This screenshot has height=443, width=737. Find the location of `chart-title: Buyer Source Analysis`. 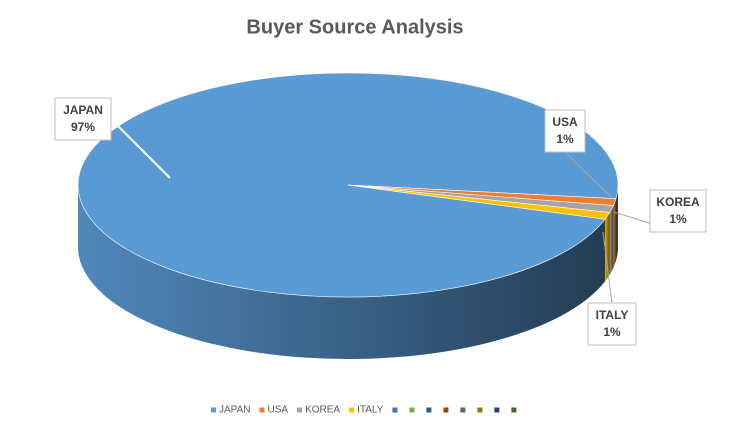

chart-title: Buyer Source Analysis is located at coordinates (354, 27).